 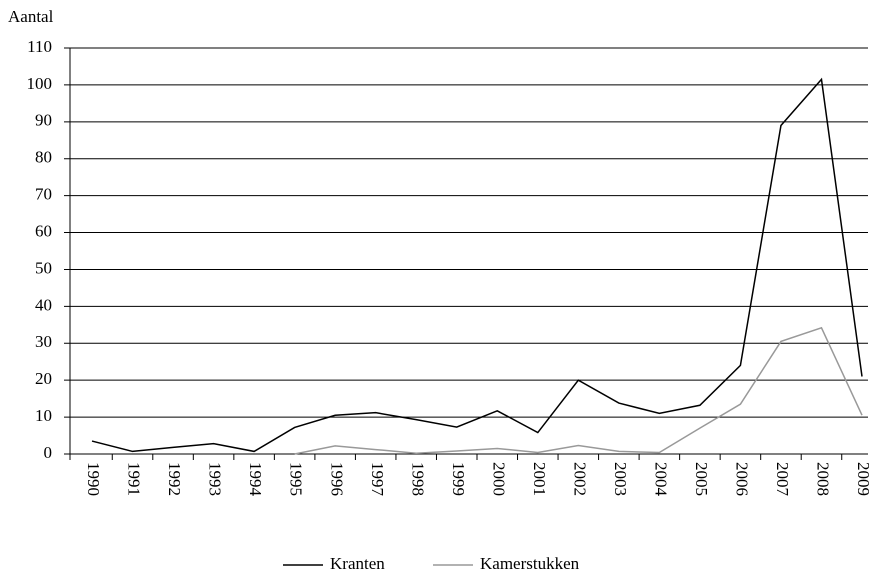 I want to click on y-tick-label: 110, so click(x=39, y=46).